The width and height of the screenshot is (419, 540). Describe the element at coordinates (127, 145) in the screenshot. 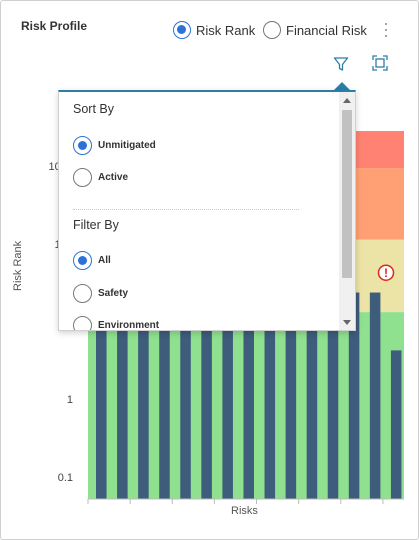

I see `sort-unmitigated-label: Unmitigated` at that location.